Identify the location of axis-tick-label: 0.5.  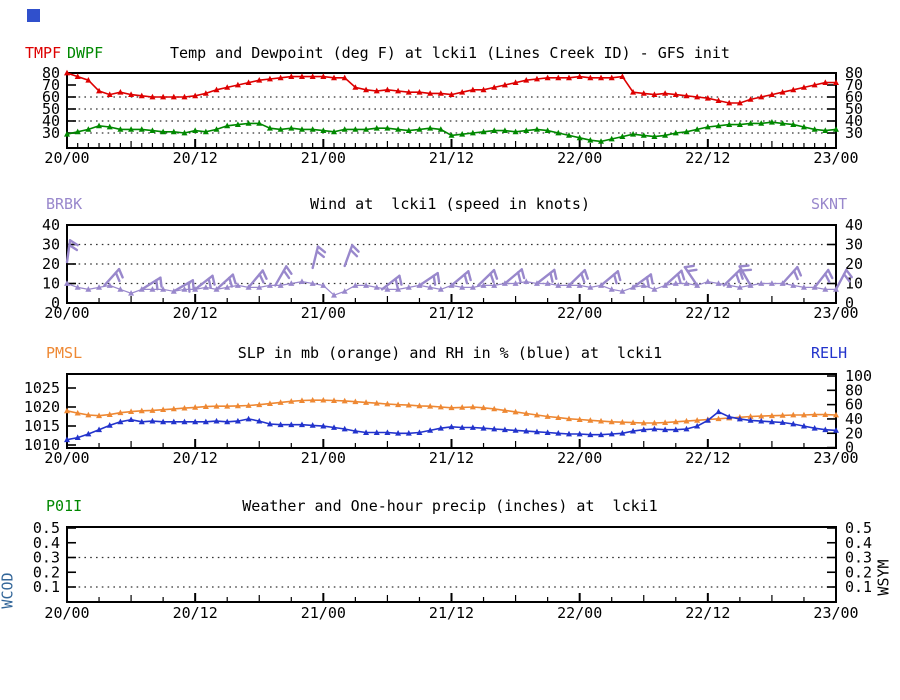
(46, 528).